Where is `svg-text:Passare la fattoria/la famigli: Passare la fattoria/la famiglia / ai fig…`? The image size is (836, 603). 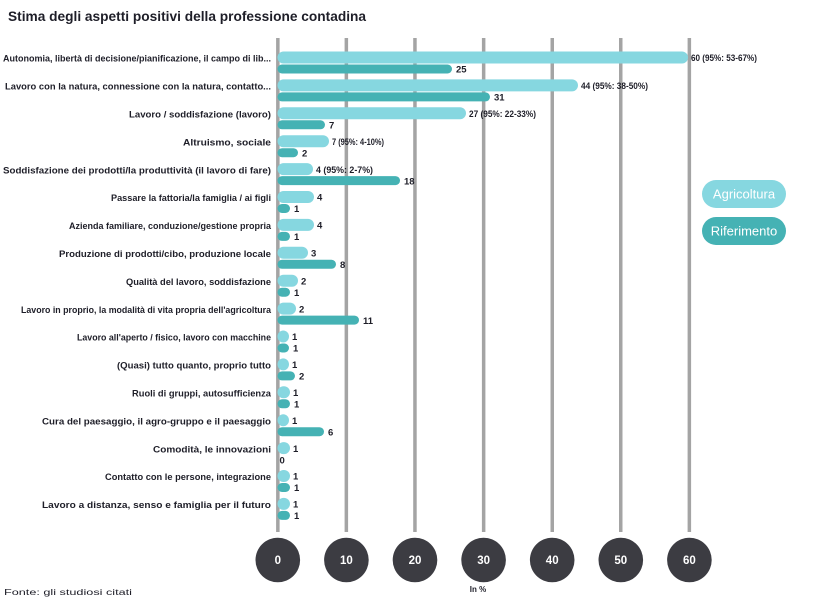 svg-text:Passare la fattoria/la famigli: Passare la fattoria/la famiglia / ai fig… is located at coordinates (191, 198).